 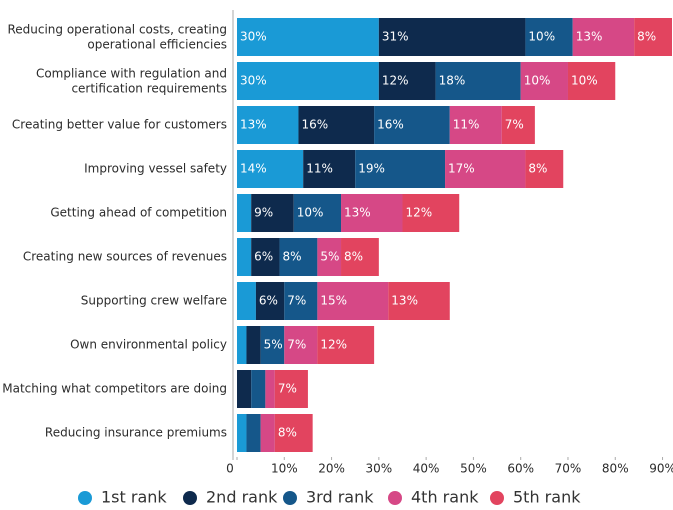 What do you see at coordinates (547, 497) in the screenshot?
I see `legend-label: 5th rank` at bounding box center [547, 497].